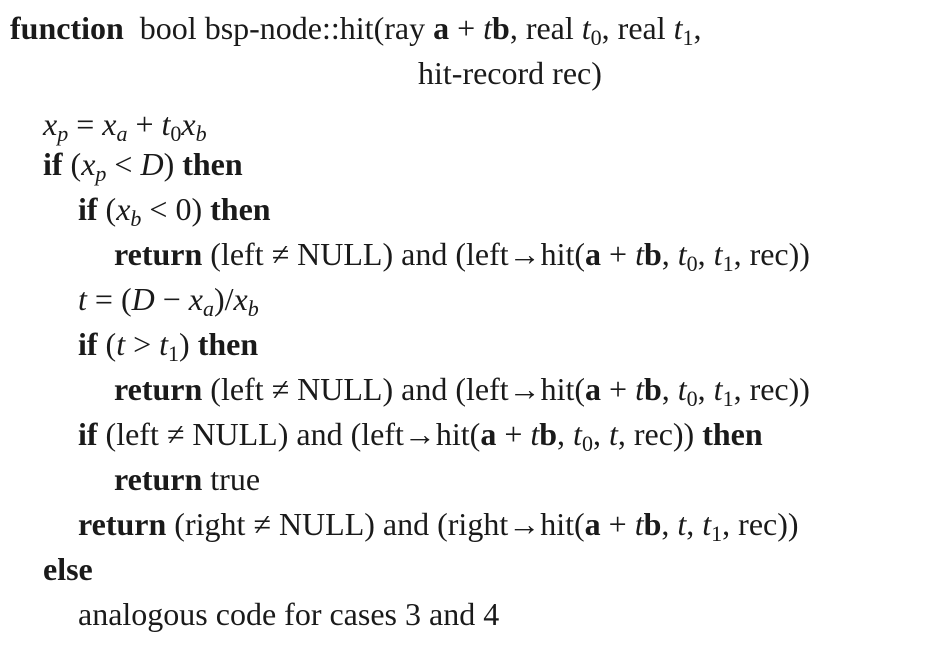 This screenshot has width=928, height=651. Describe the element at coordinates (405, 28) in the screenshot. I see `ray-label: ray` at that location.